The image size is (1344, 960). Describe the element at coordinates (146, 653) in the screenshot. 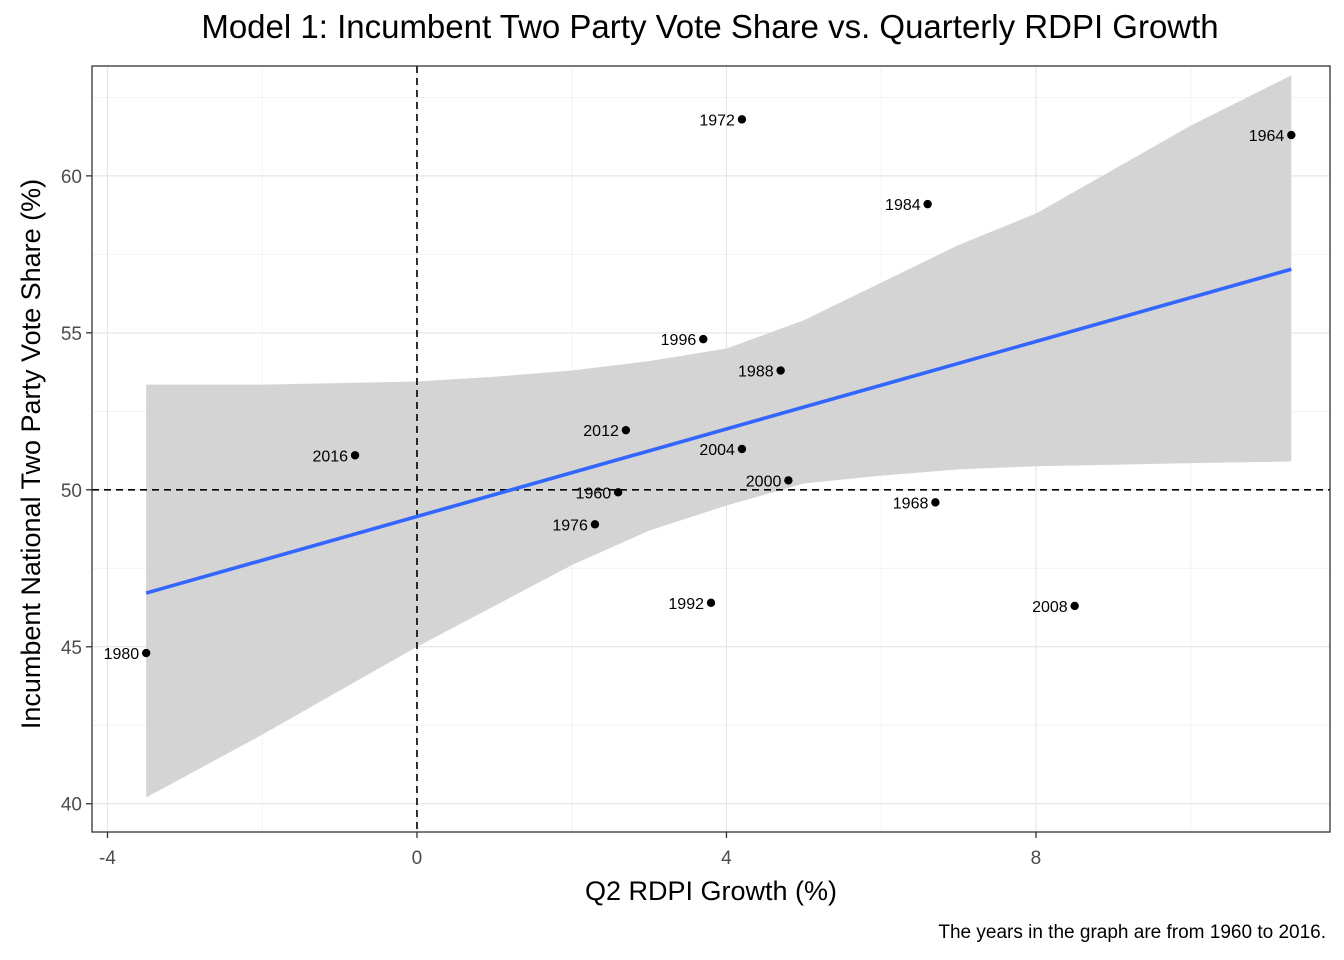

I see `data-point-1980` at that location.